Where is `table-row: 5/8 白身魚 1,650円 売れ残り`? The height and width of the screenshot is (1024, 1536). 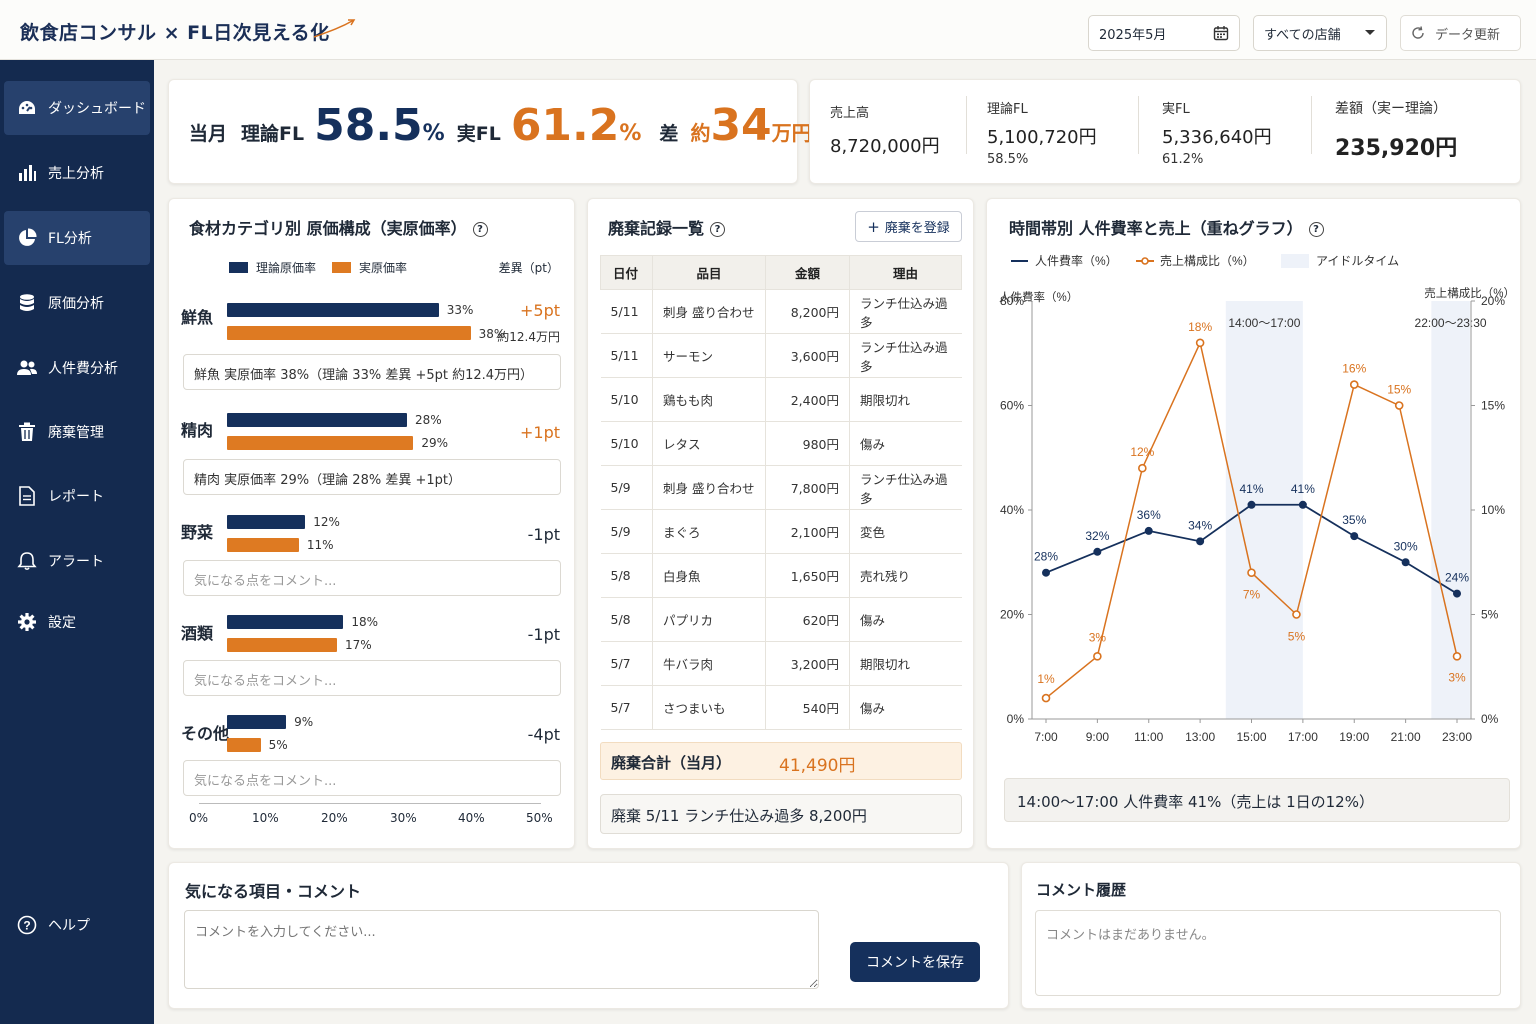
table-row: 5/8 白身魚 1,650円 売れ残り is located at coordinates (781, 575).